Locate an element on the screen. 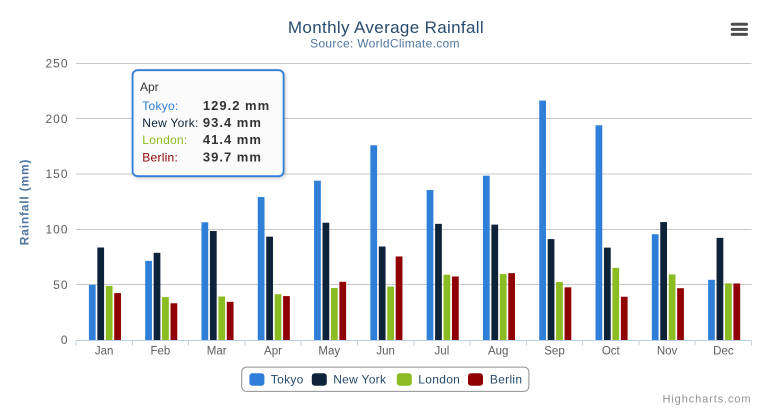 The height and width of the screenshot is (416, 769). svg-text: Feb is located at coordinates (160, 351).